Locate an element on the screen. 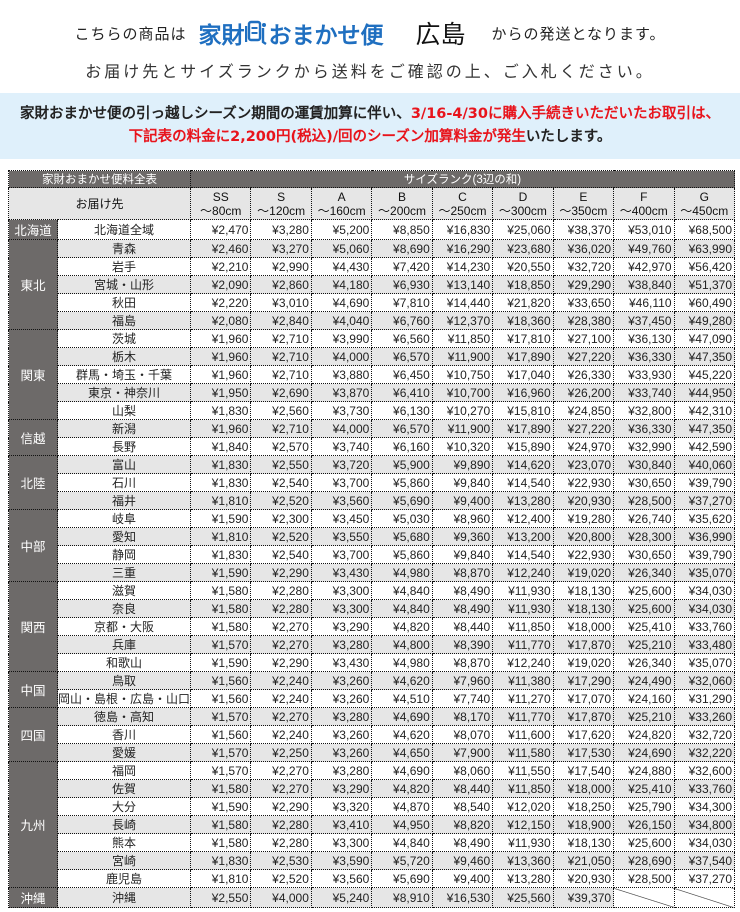 Image resolution: width=740 pixels, height=912 pixels. price-cell: ¥33,260 is located at coordinates (704, 716).